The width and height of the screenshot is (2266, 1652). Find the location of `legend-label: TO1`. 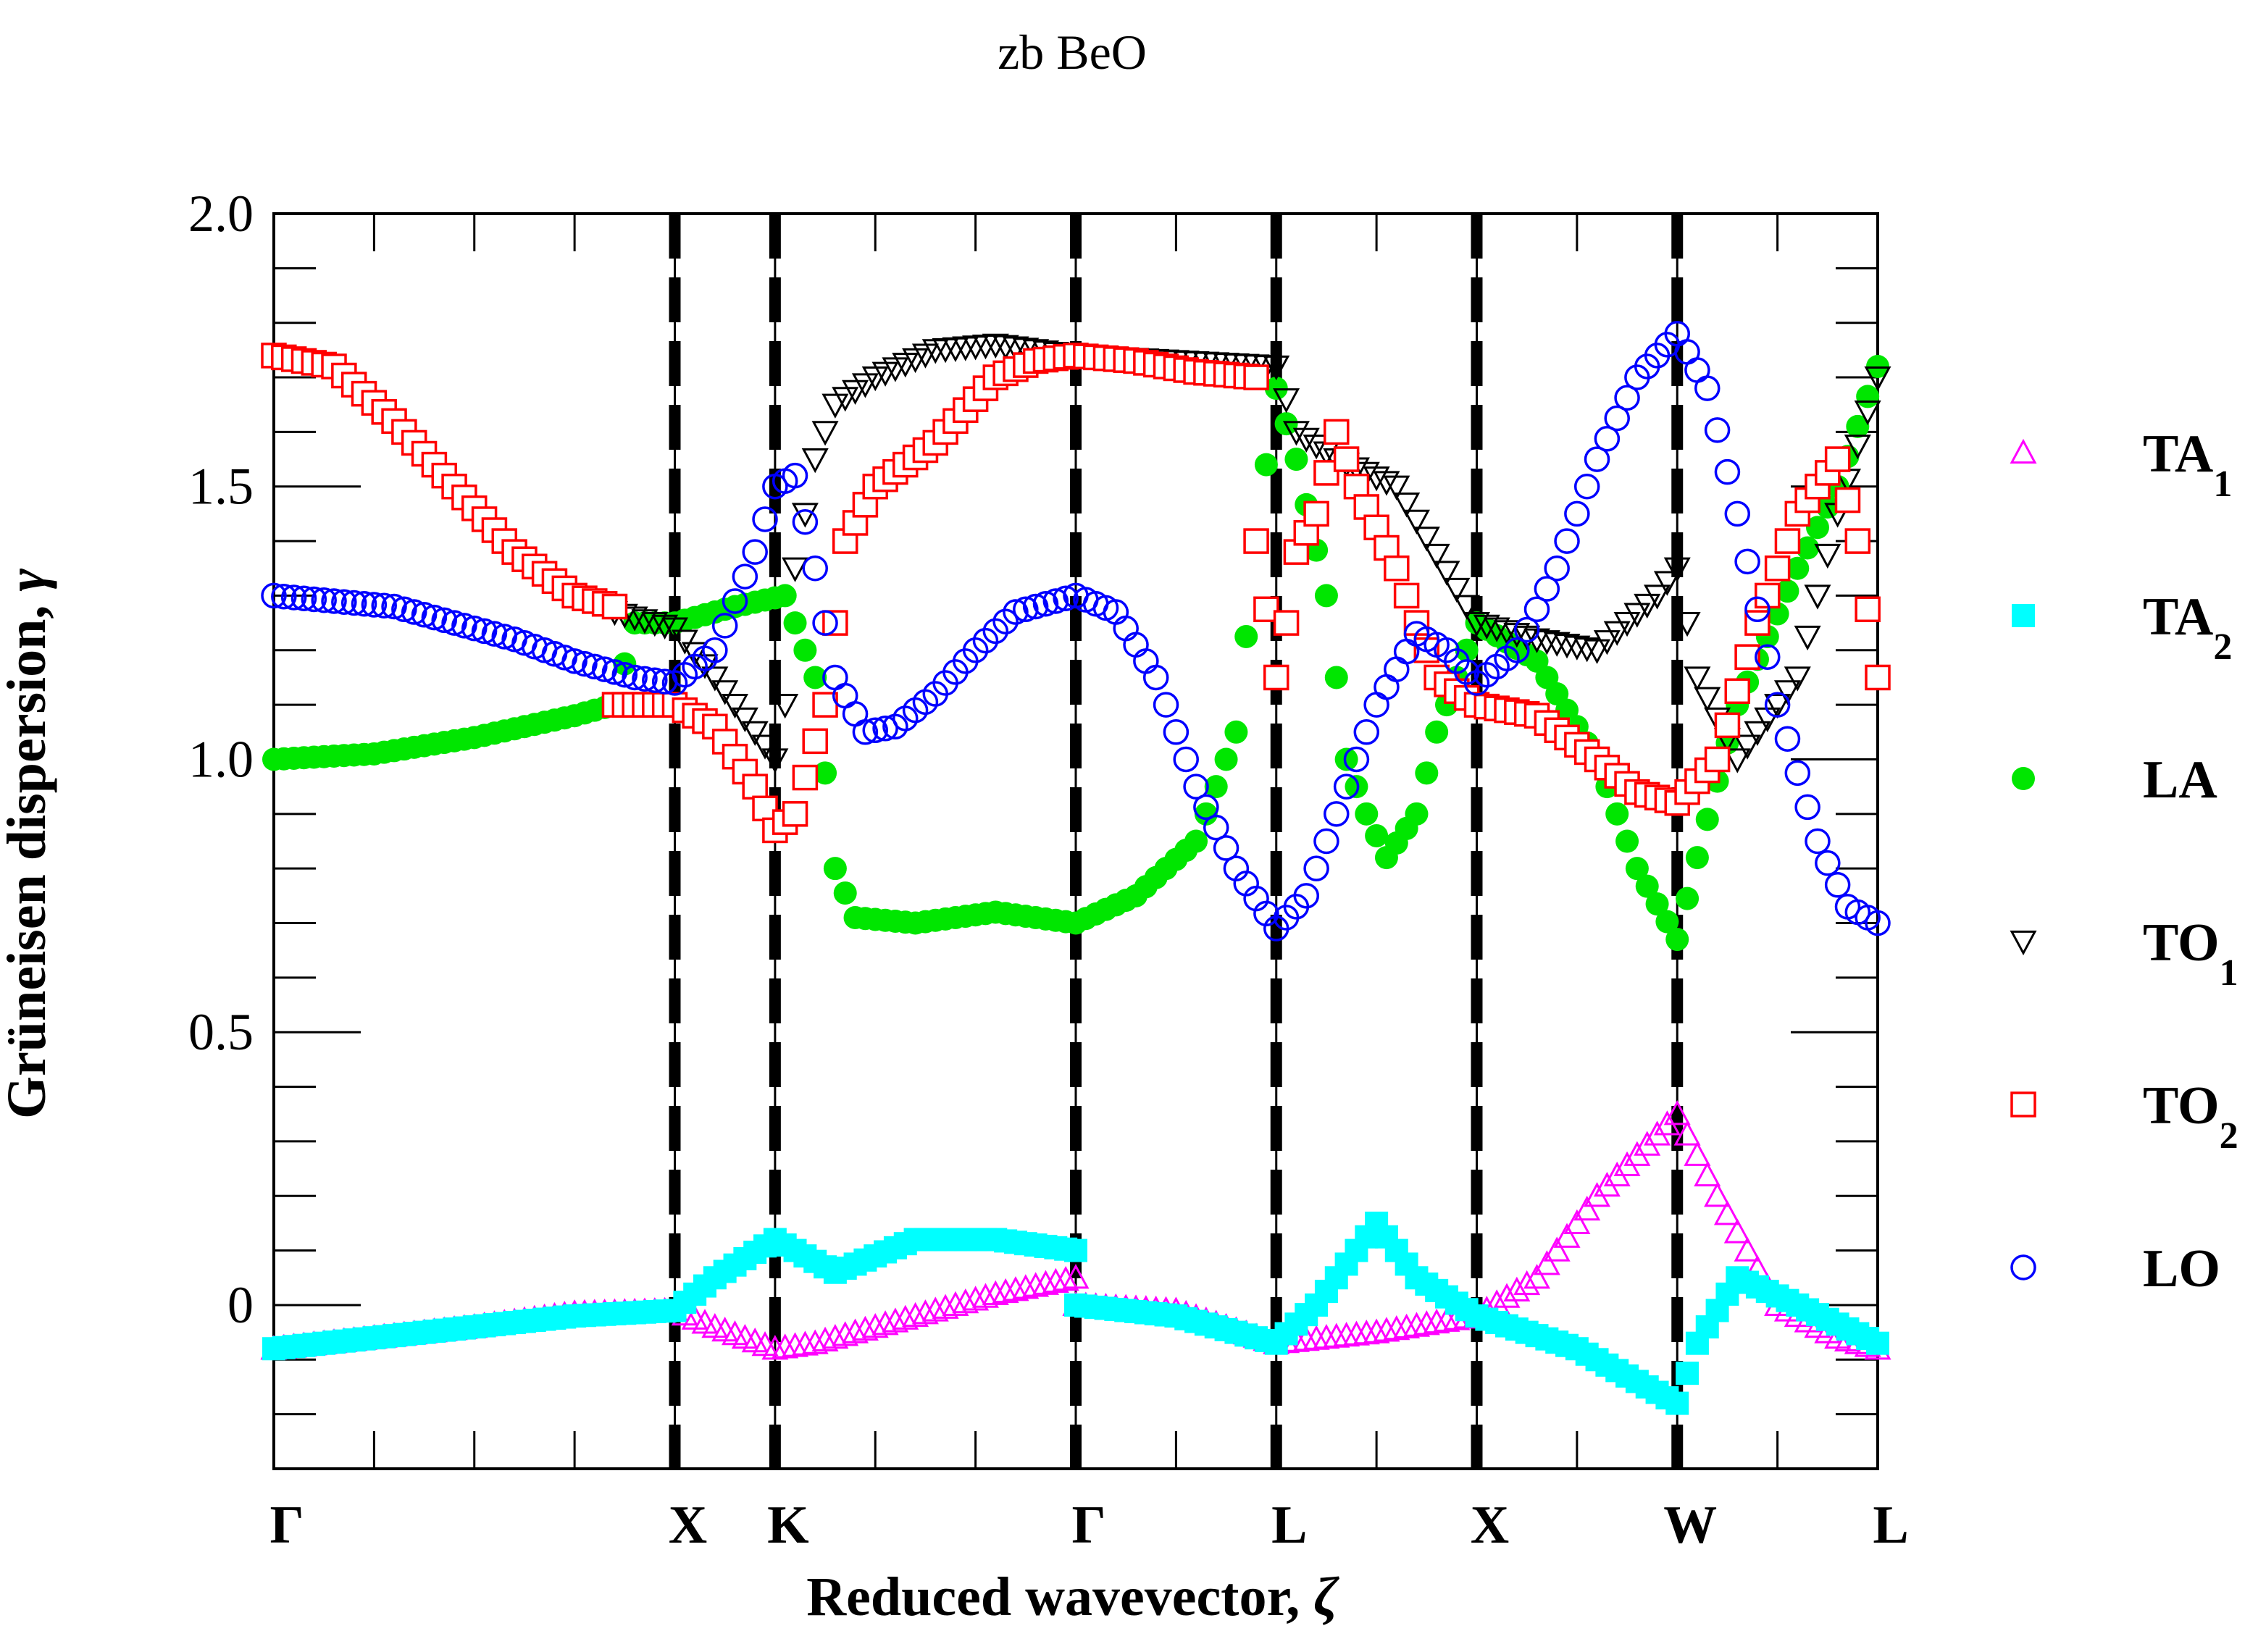

legend-label: TO1 is located at coordinates (2190, 953).